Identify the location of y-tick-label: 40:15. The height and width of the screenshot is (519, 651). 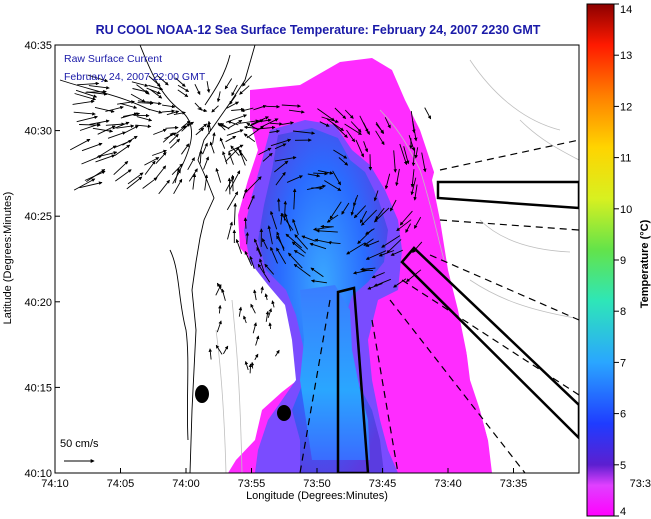
(38, 388).